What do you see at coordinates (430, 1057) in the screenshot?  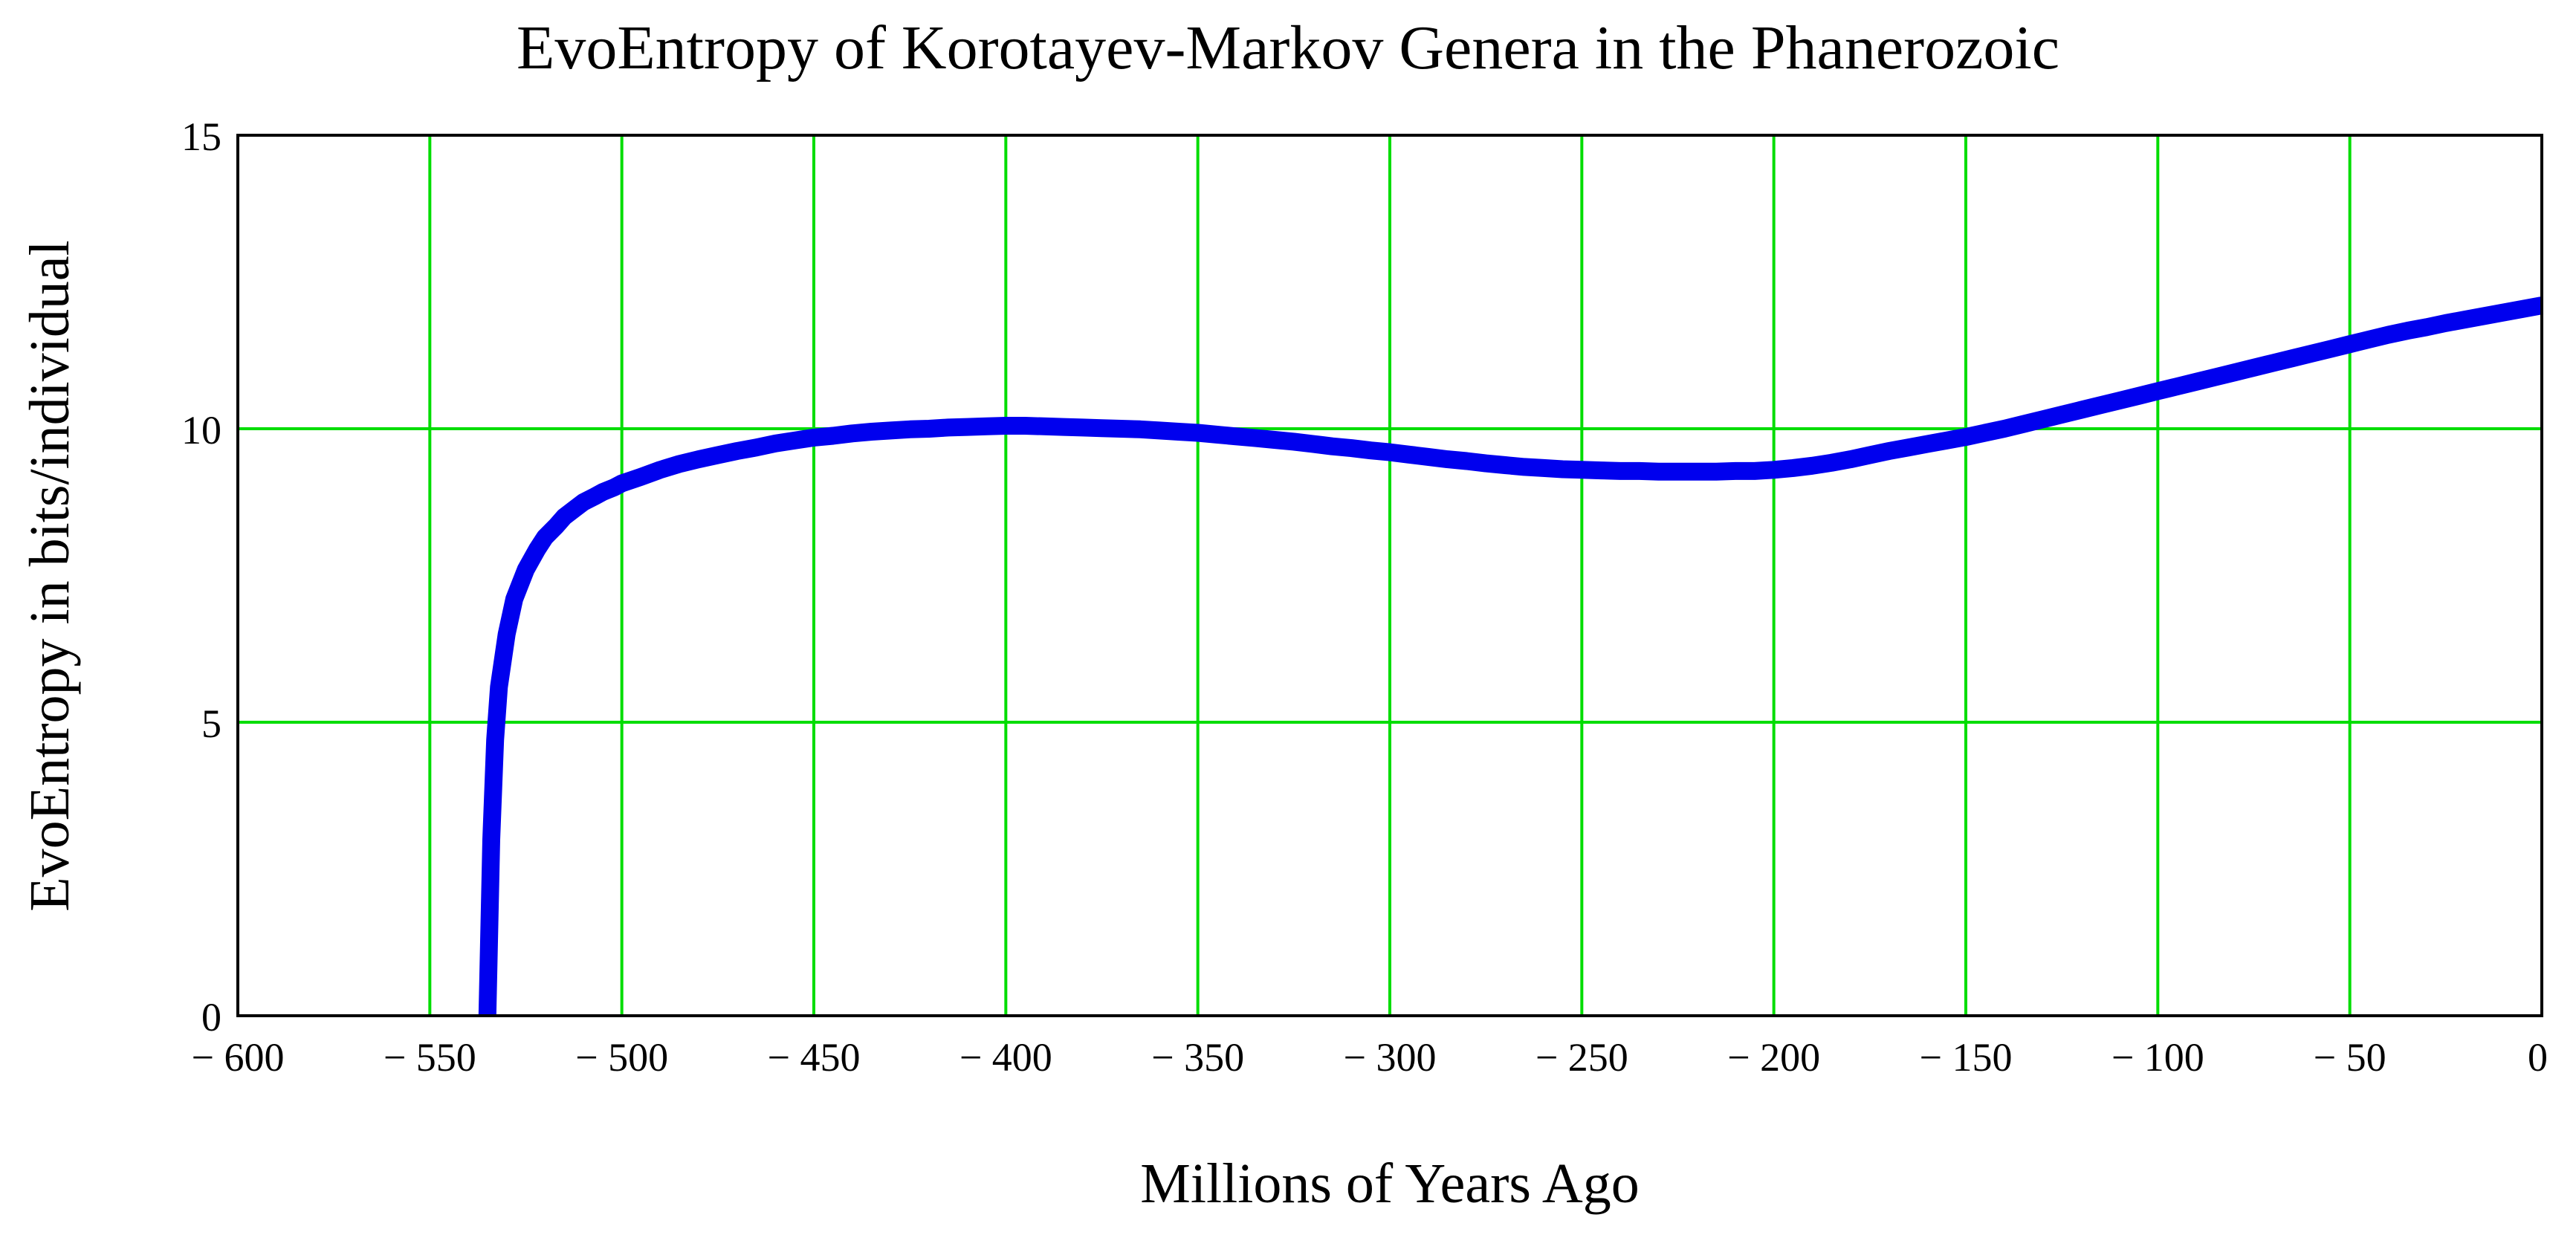 I see `x-tick-label: − 550` at bounding box center [430, 1057].